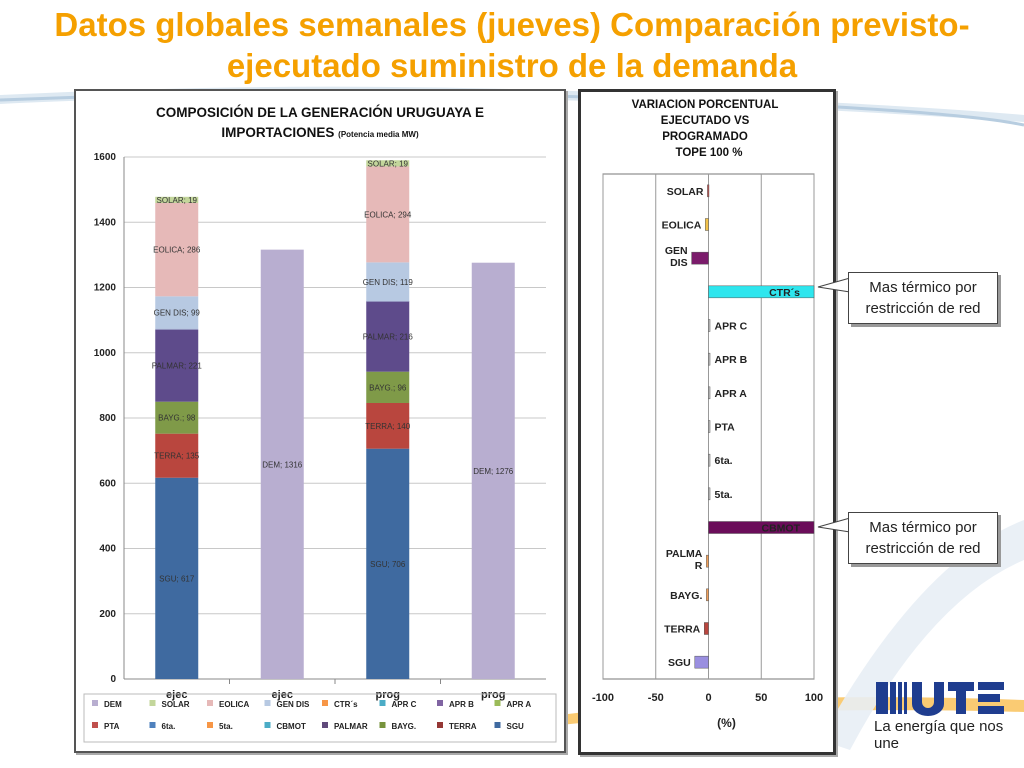 The height and width of the screenshot is (768, 1024). What do you see at coordinates (294, 704) in the screenshot?
I see `legend-entry: GEN DIS` at bounding box center [294, 704].